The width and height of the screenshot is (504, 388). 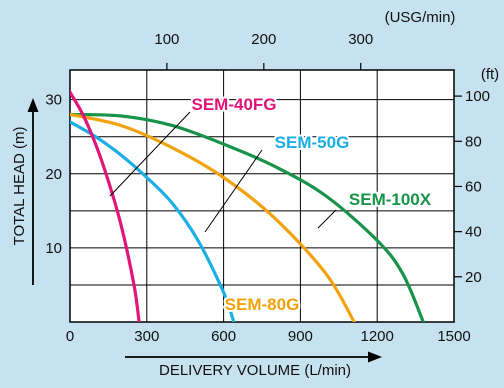 I want to click on top-axis-unit-label: (USG/min), so click(x=420, y=17).